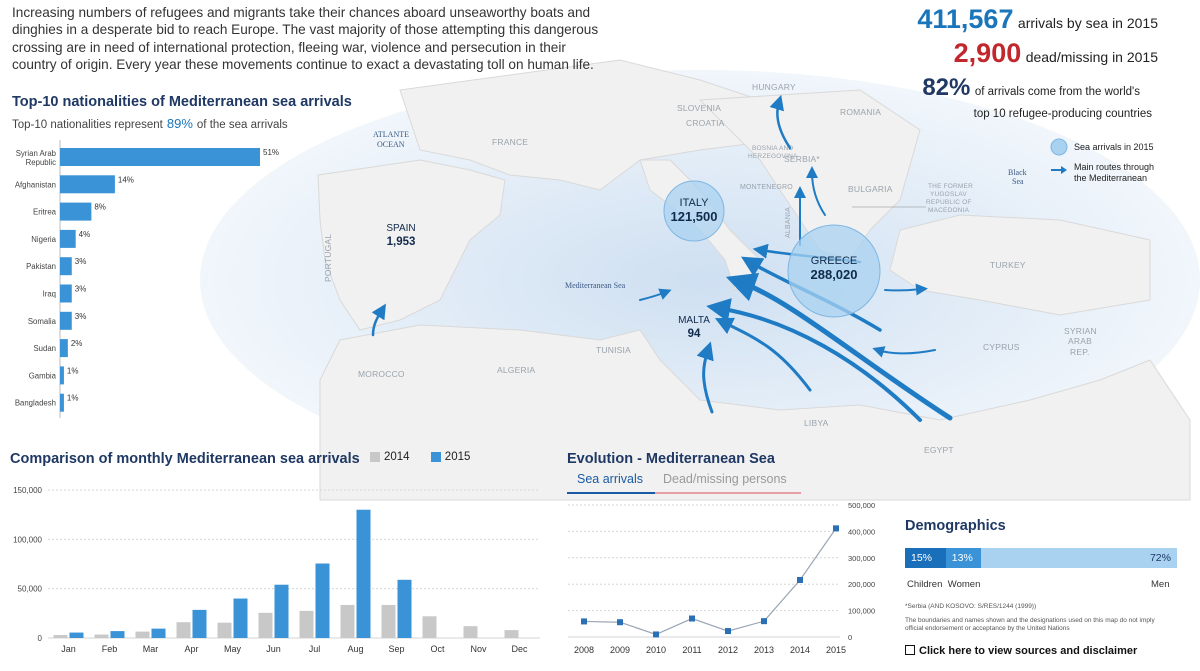 The image size is (1200, 671). Describe the element at coordinates (1080, 341) in the screenshot. I see `country-label: ARAB` at that location.